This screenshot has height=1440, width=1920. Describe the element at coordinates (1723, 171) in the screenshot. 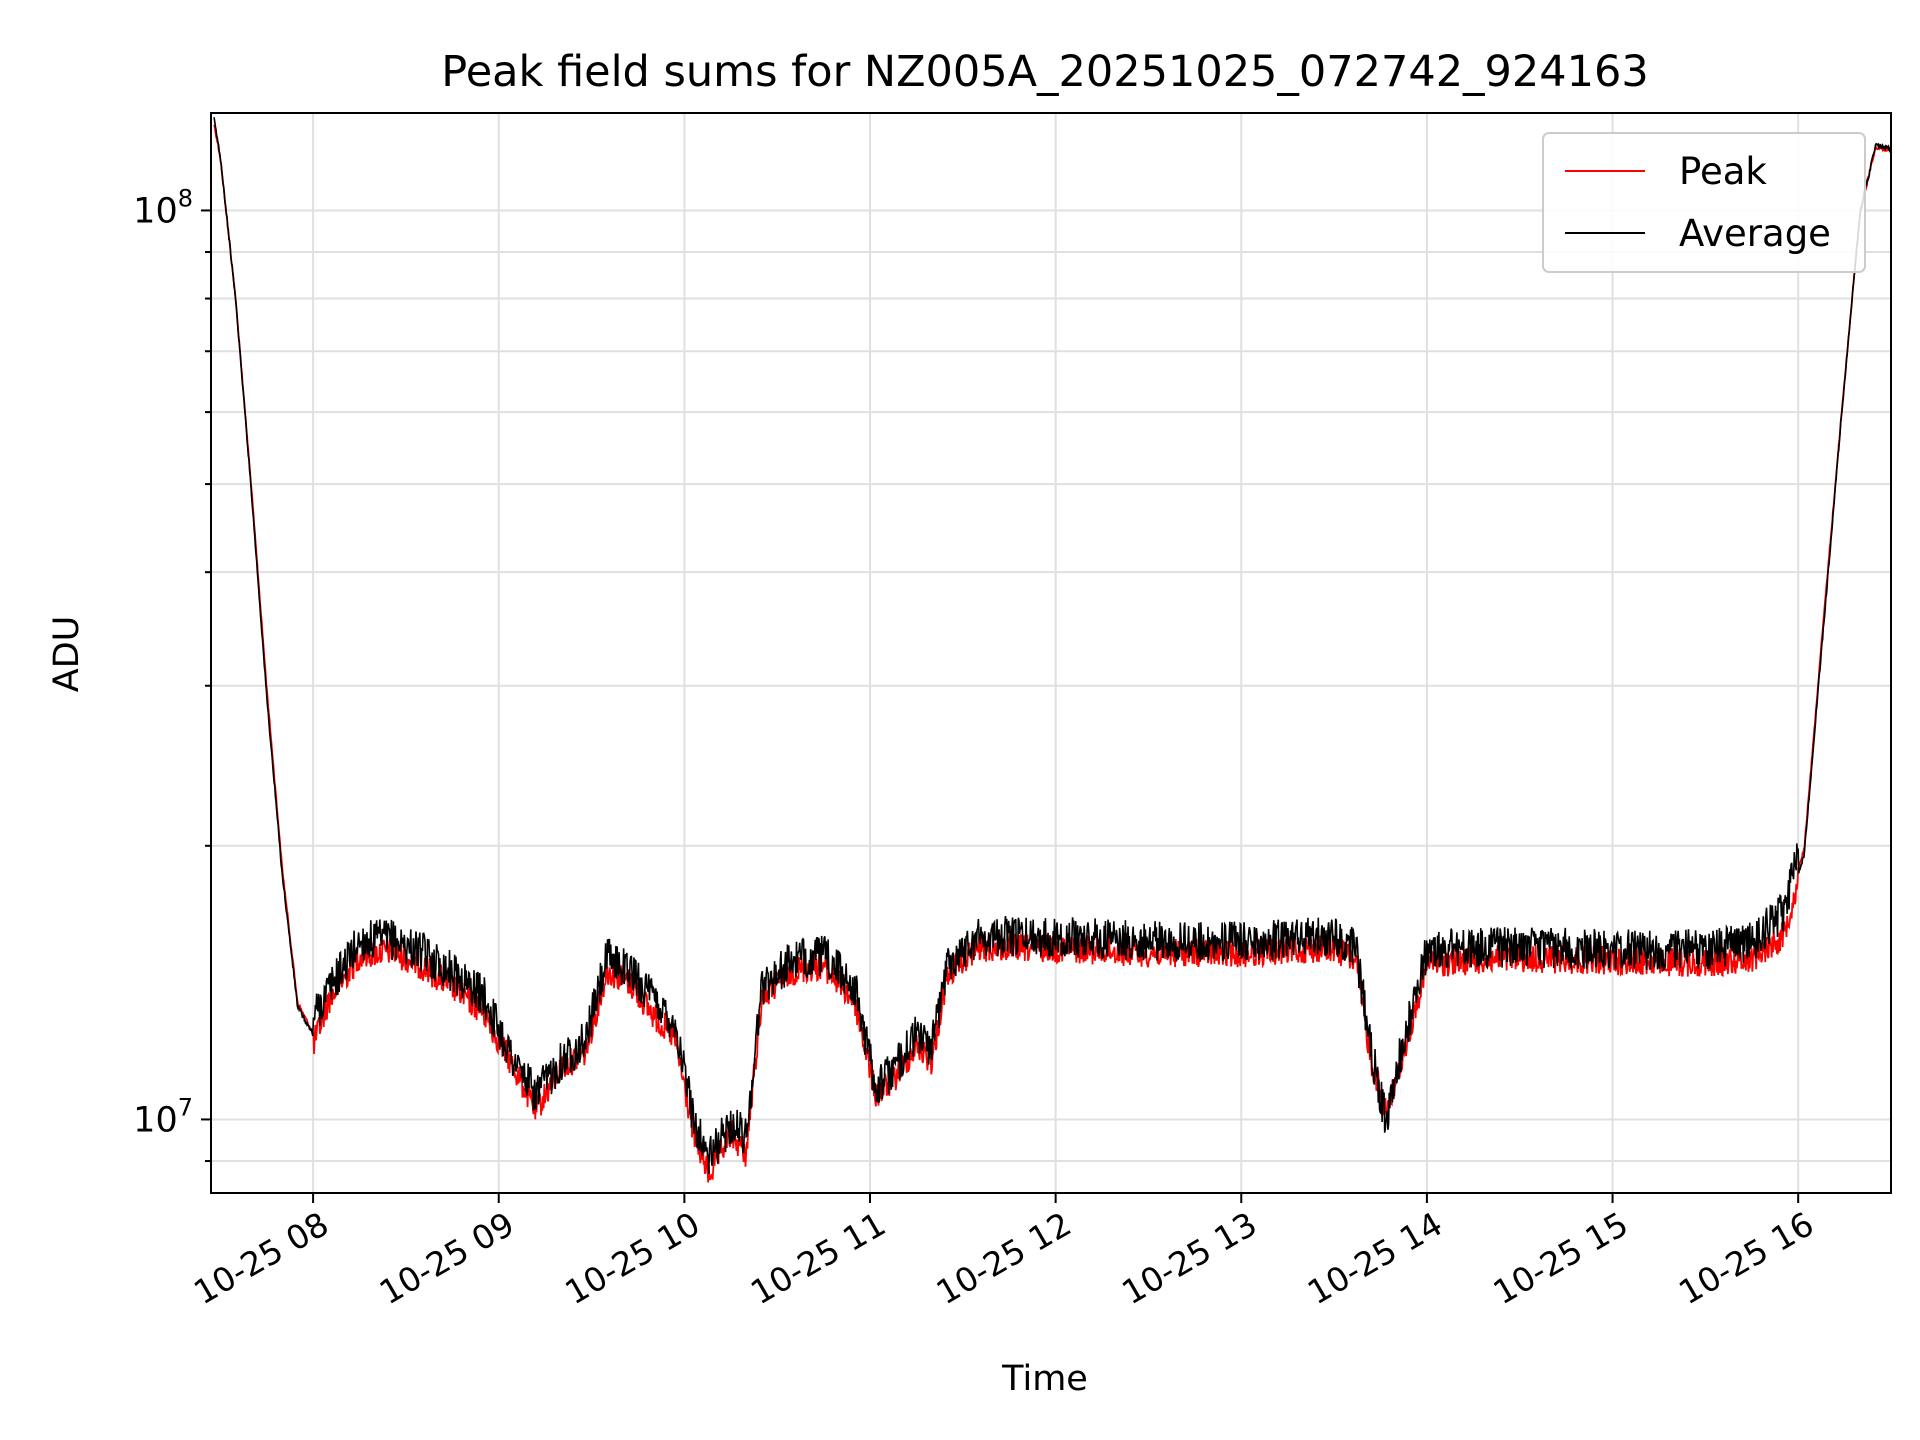

I see `legend-label-peak: Peak` at that location.